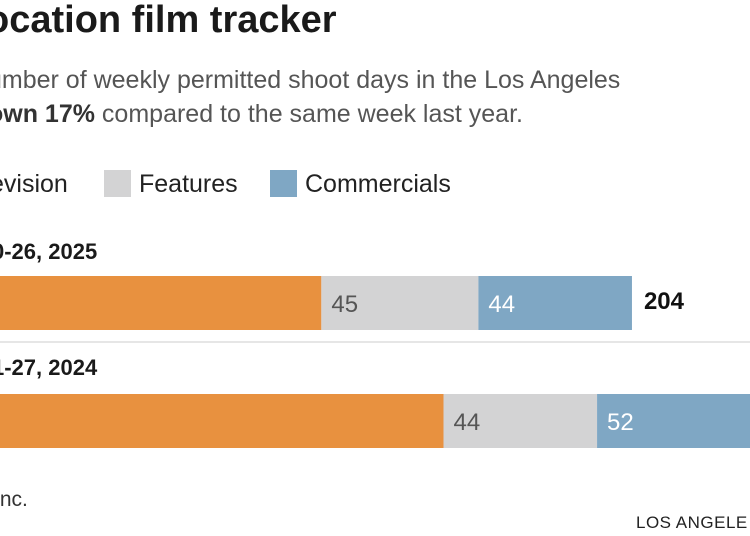 This screenshot has height=536, width=750. What do you see at coordinates (344, 304) in the screenshot?
I see `data-label-features-0: 45` at bounding box center [344, 304].